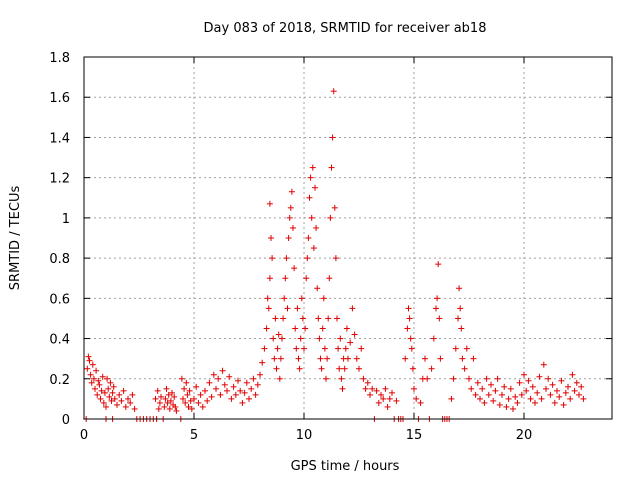  I want to click on y-tick-label: 0.8, so click(59, 259).